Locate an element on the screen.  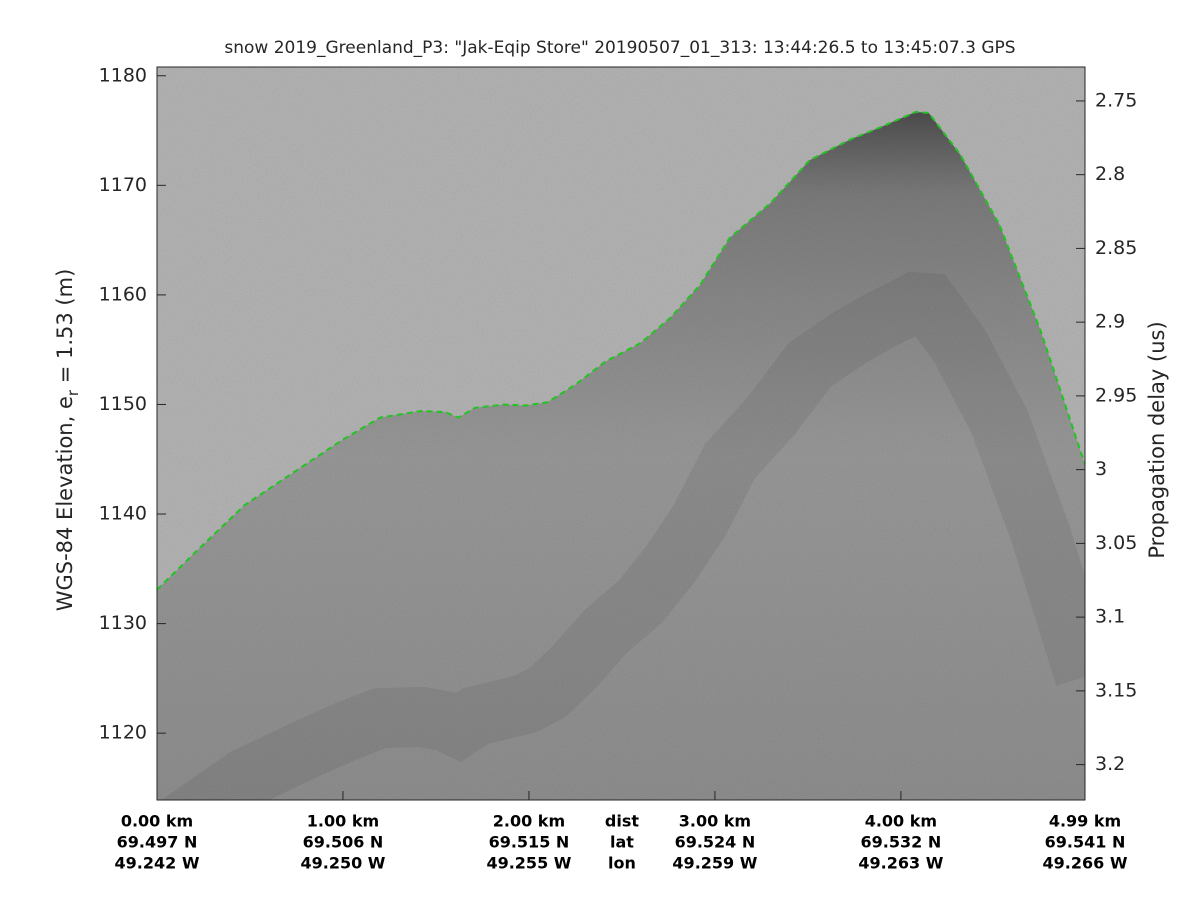
x-tick-lon: 49.263 W is located at coordinates (900, 863).